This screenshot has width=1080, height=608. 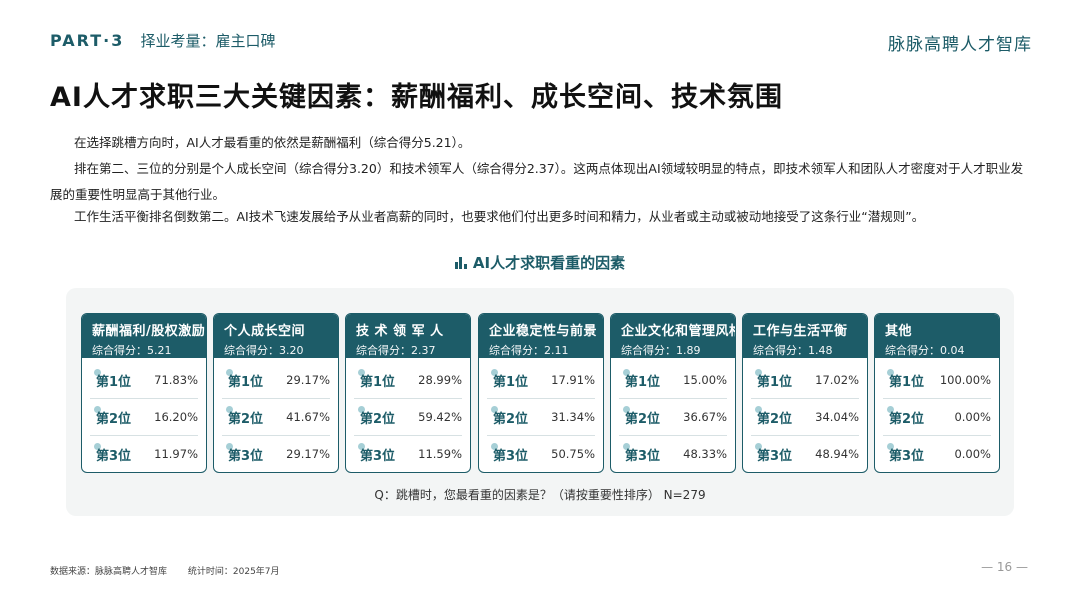 I want to click on rank-percentage: 71.83%, so click(x=176, y=380).